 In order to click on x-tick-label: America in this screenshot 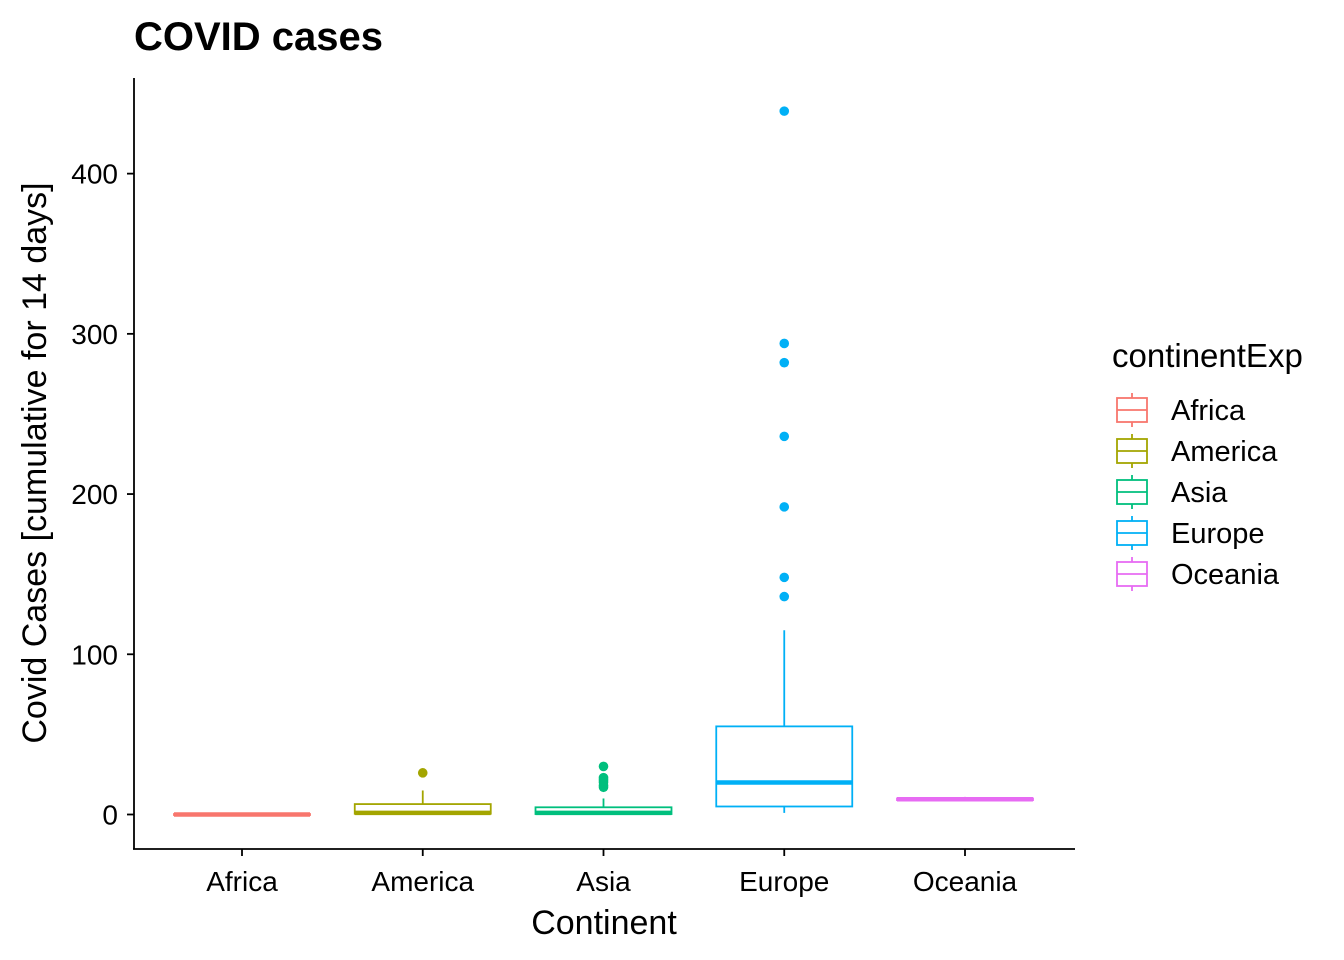, I will do `click(422, 881)`.